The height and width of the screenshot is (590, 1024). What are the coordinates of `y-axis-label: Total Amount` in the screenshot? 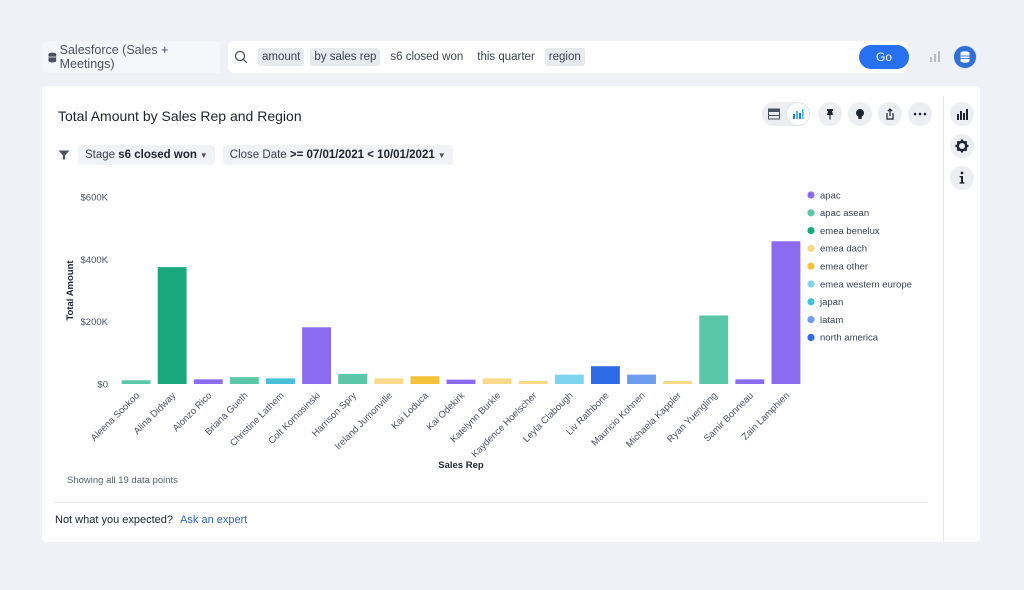 It's located at (70, 290).